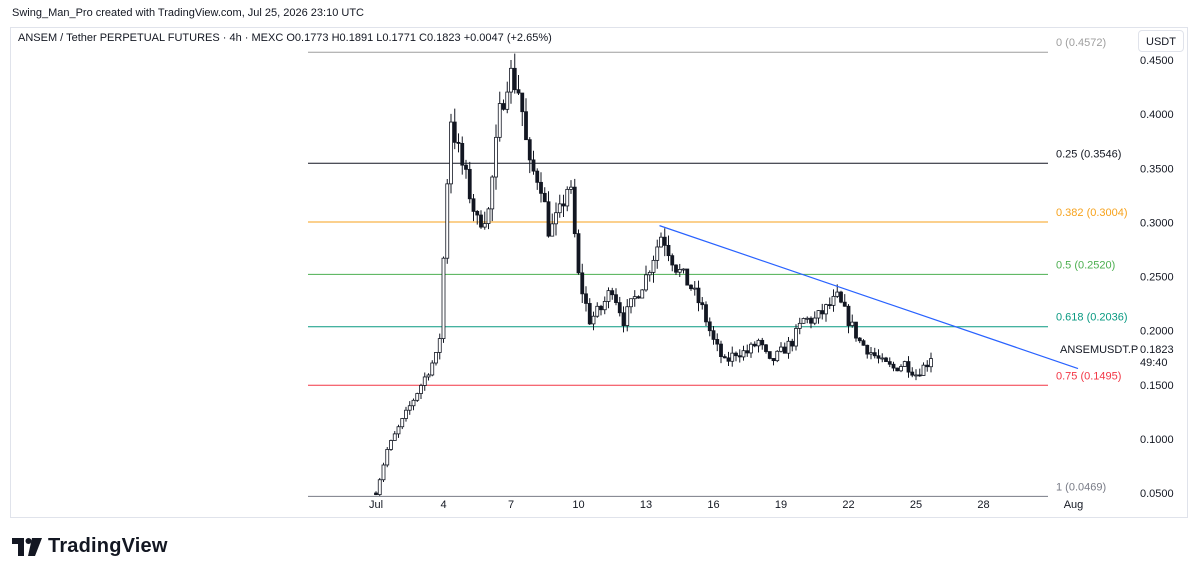 This screenshot has height=574, width=1200. Describe the element at coordinates (1157, 440) in the screenshot. I see `price-tick-label: 0.1000` at that location.